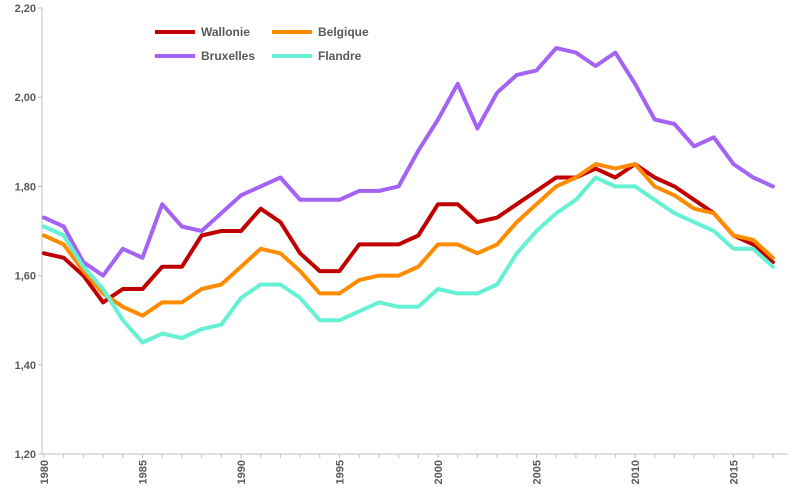  Describe the element at coordinates (225, 32) in the screenshot. I see `legend-label-wallonie: Wallonie` at that location.